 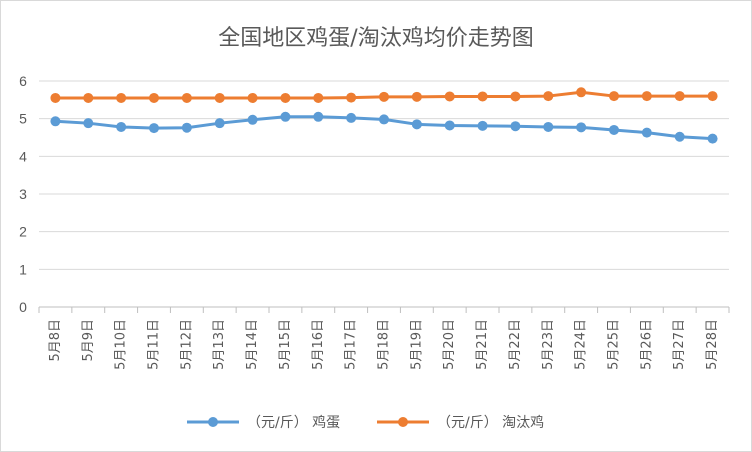 I want to click on series-lines, so click(x=384, y=115).